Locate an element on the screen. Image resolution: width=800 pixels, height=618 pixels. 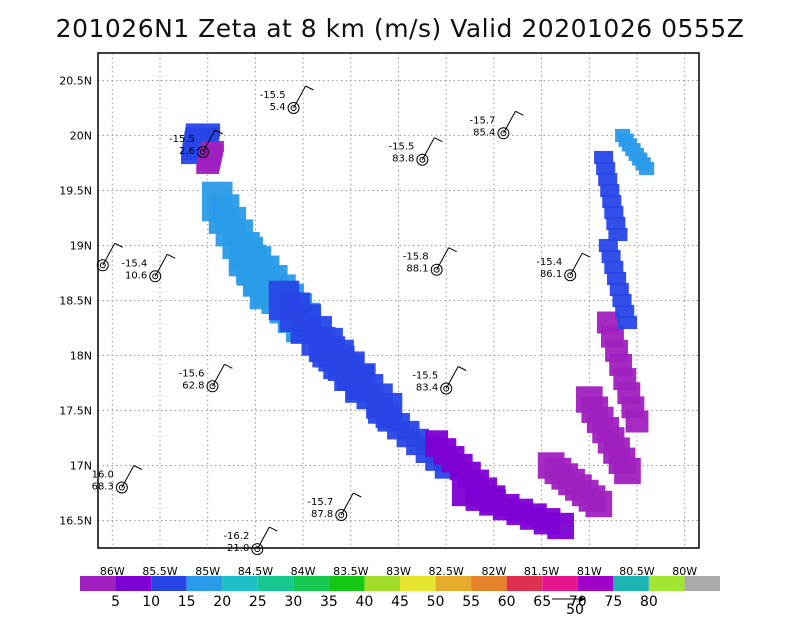
x-tick-label: 80W is located at coordinates (684, 571).